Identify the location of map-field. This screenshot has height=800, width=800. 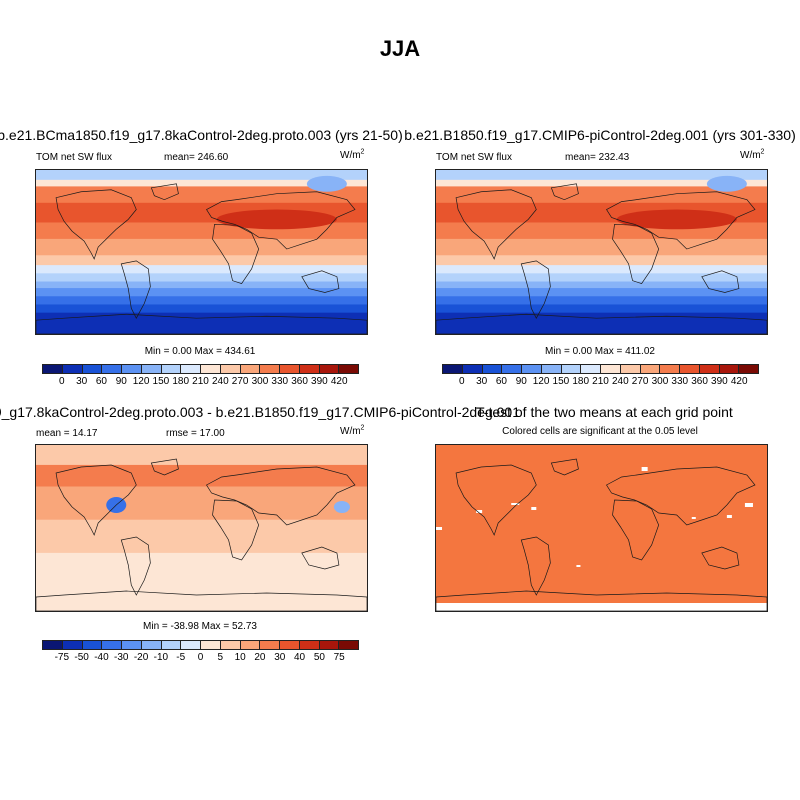
(201, 252).